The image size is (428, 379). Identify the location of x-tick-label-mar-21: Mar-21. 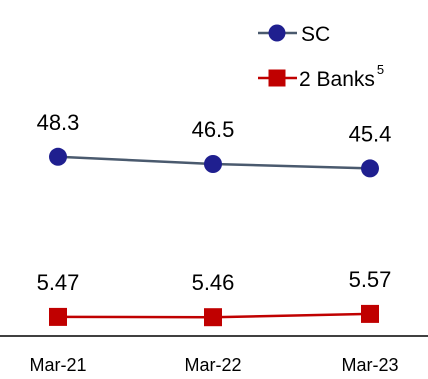
(57, 365).